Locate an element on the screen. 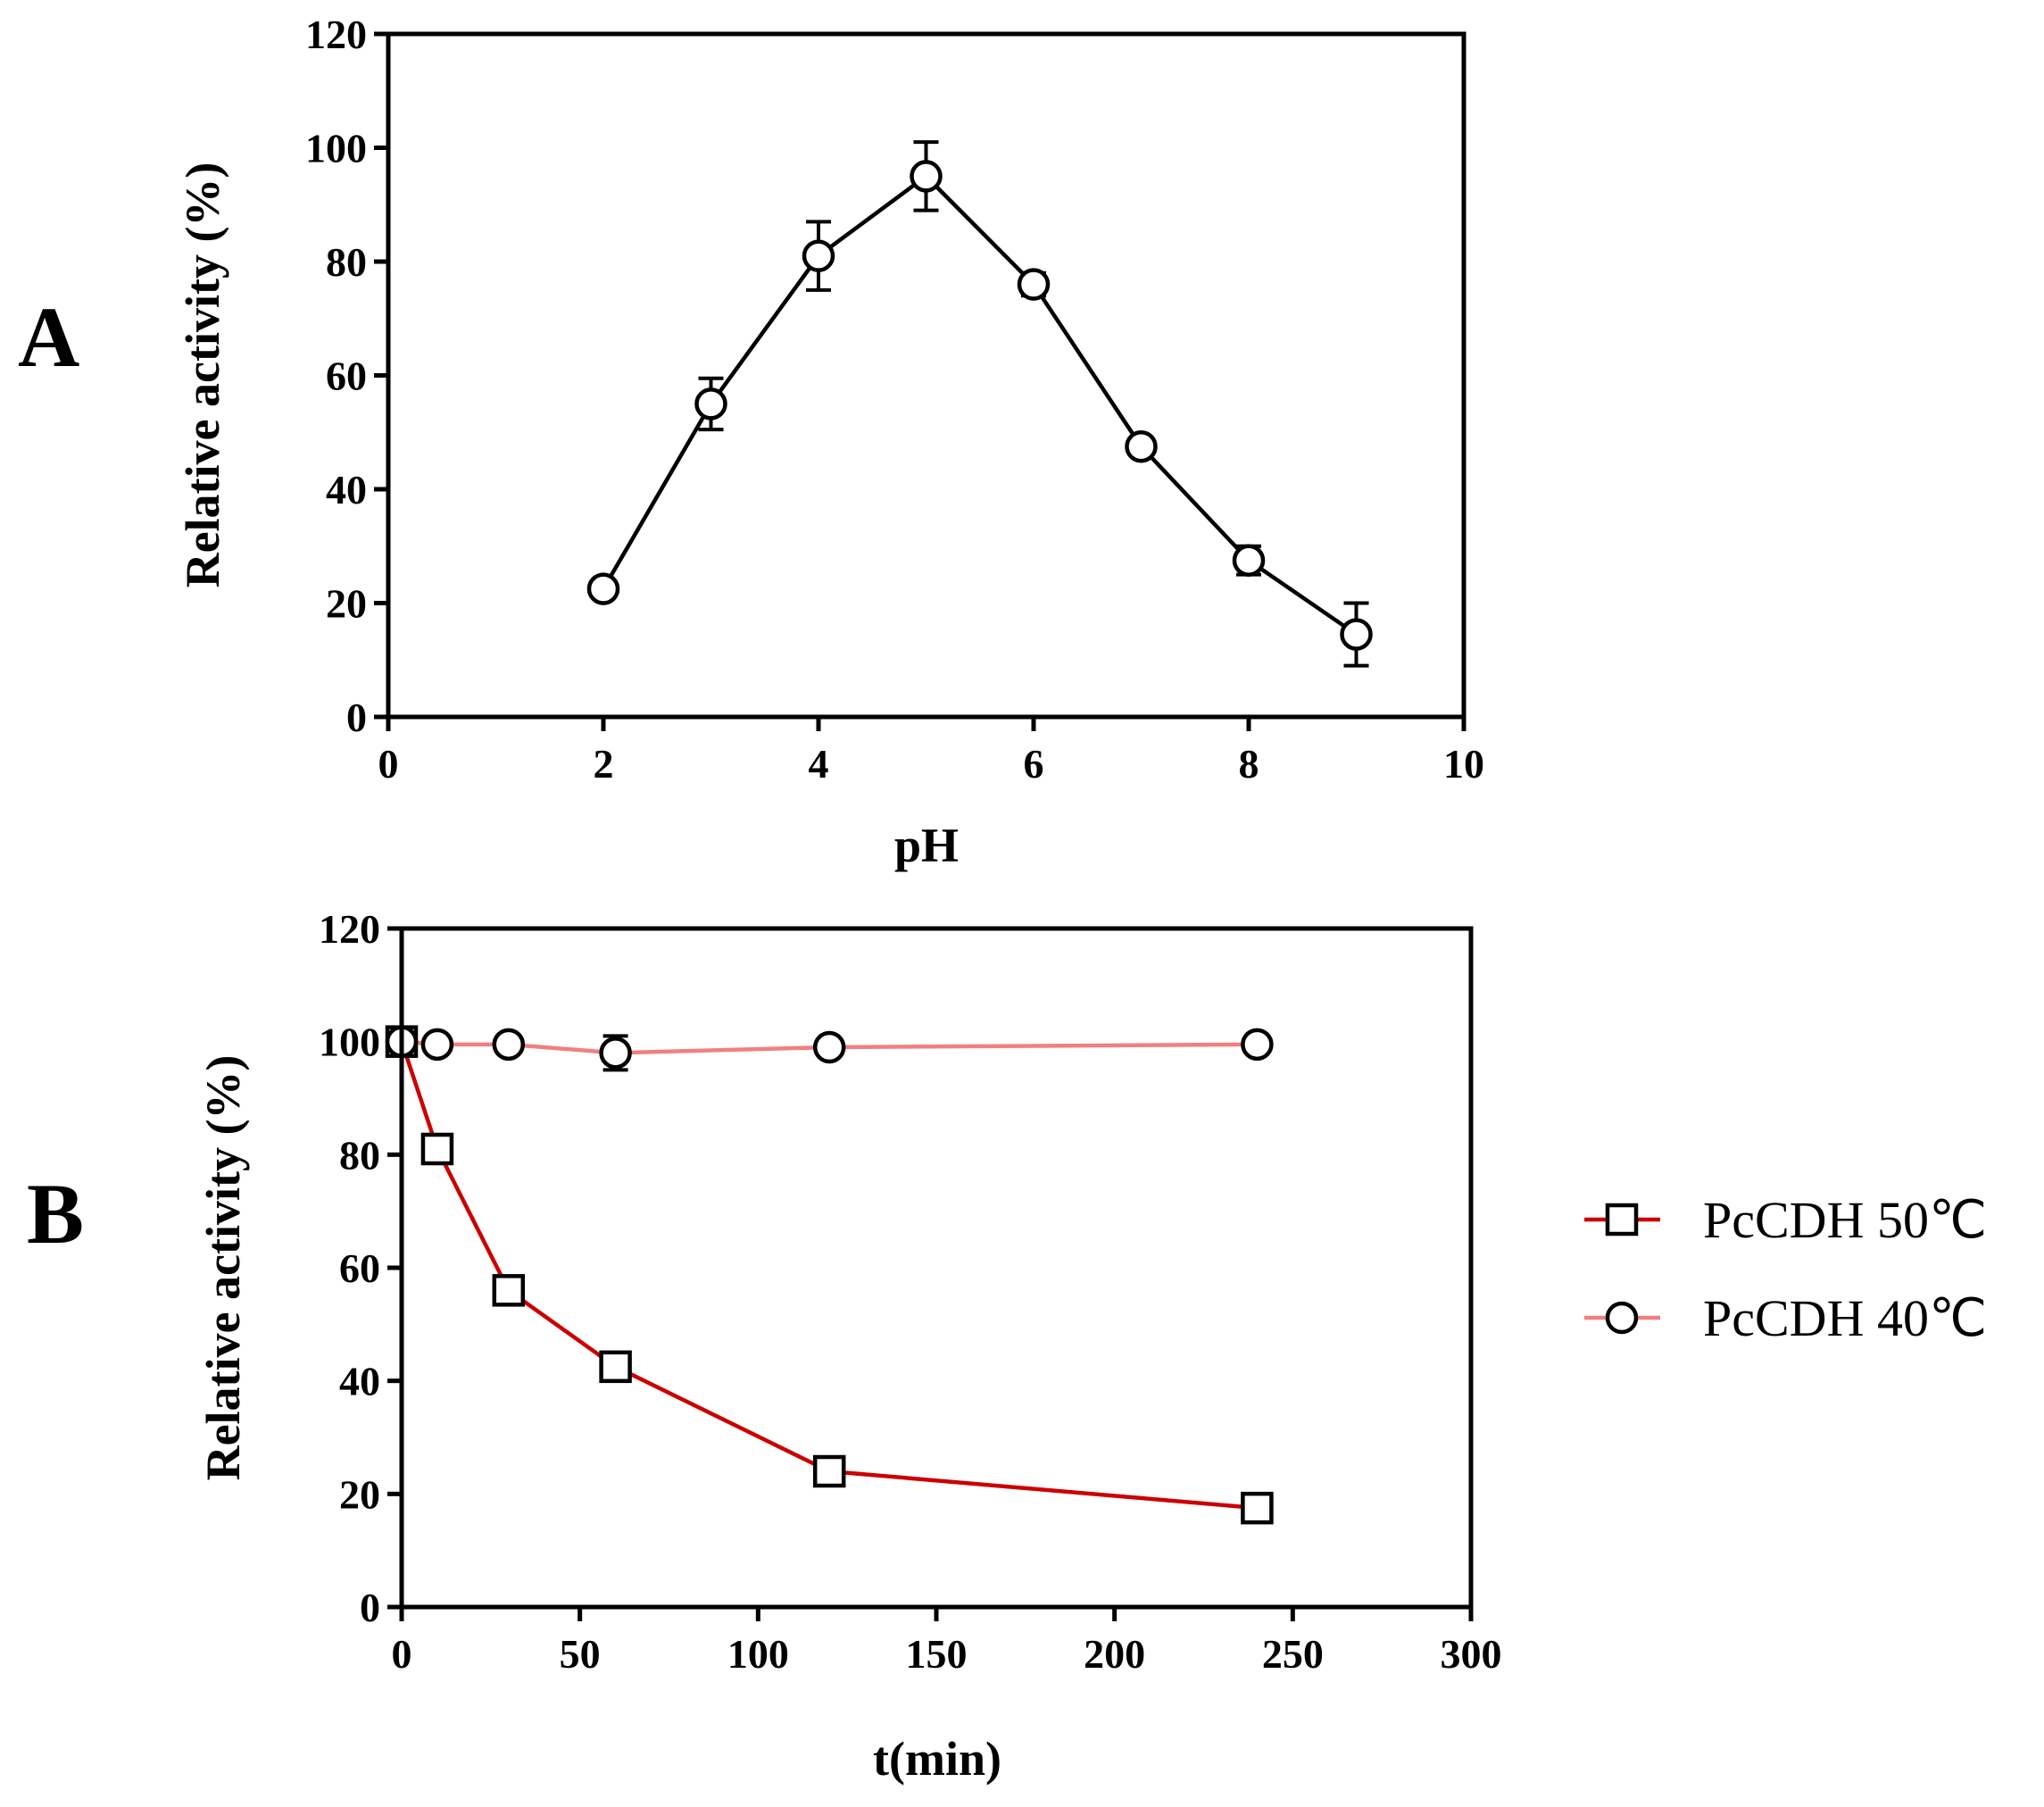 This screenshot has width=2044, height=1807. panel-a-y-ticks: 0 20 40 60 80 100 120 is located at coordinates (346, 376).